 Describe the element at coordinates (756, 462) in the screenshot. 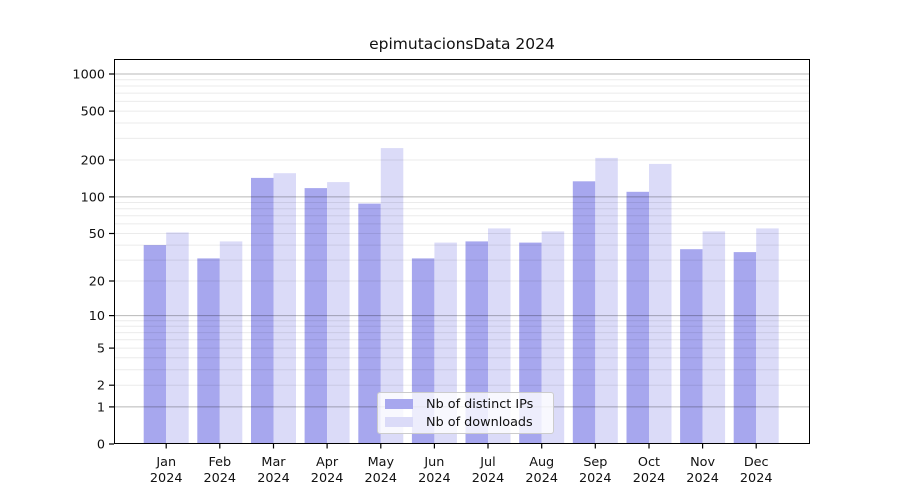

I see `x-tick-label: Dec` at that location.